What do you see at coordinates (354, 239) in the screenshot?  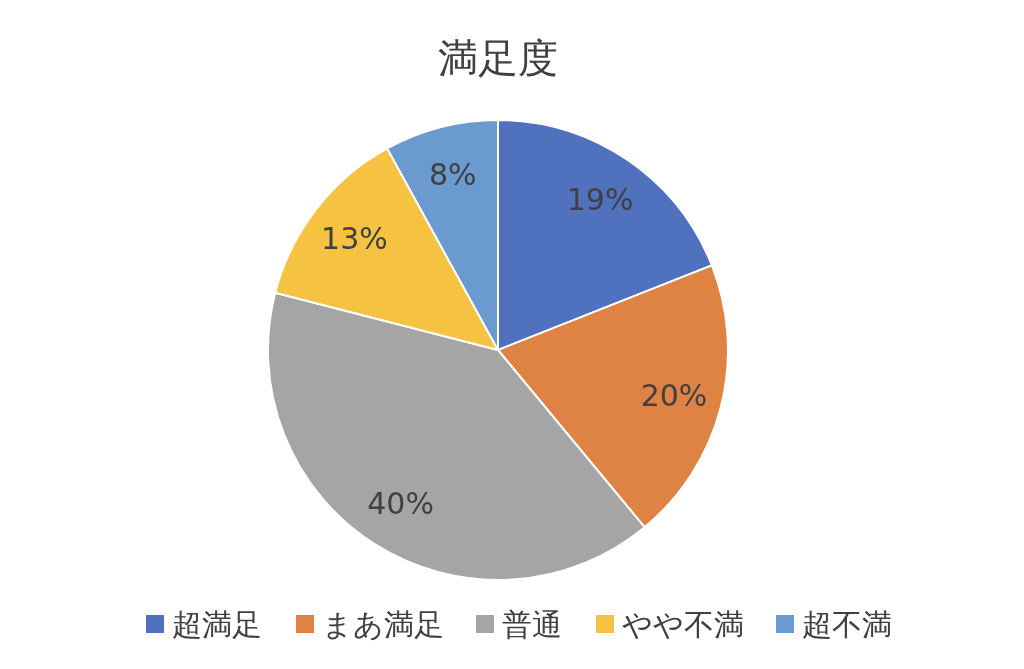 I see `data-label: 13%` at bounding box center [354, 239].